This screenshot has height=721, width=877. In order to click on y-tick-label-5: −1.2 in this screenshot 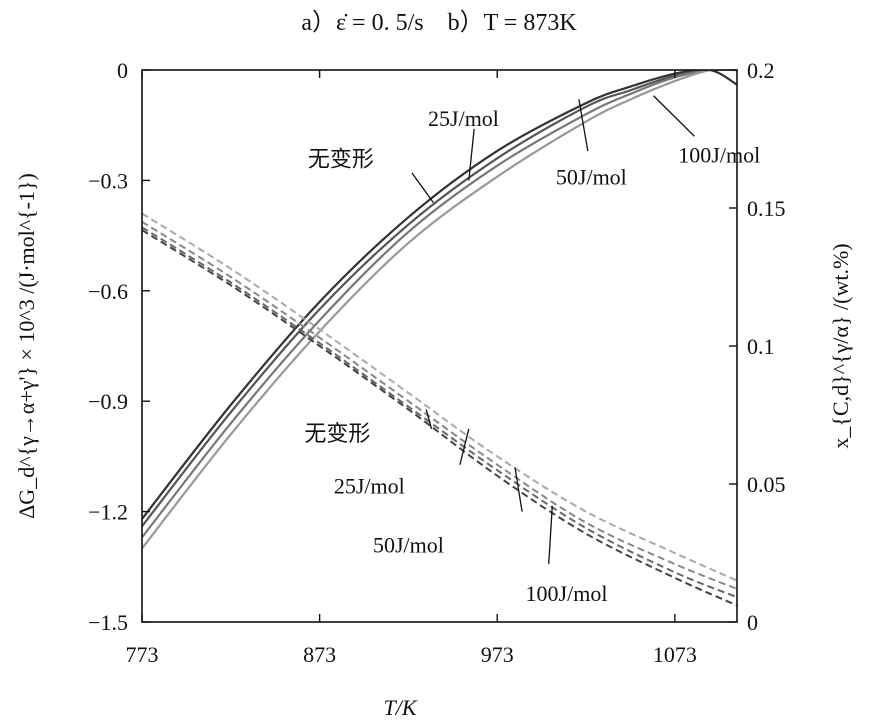, I will do `click(108, 512)`.